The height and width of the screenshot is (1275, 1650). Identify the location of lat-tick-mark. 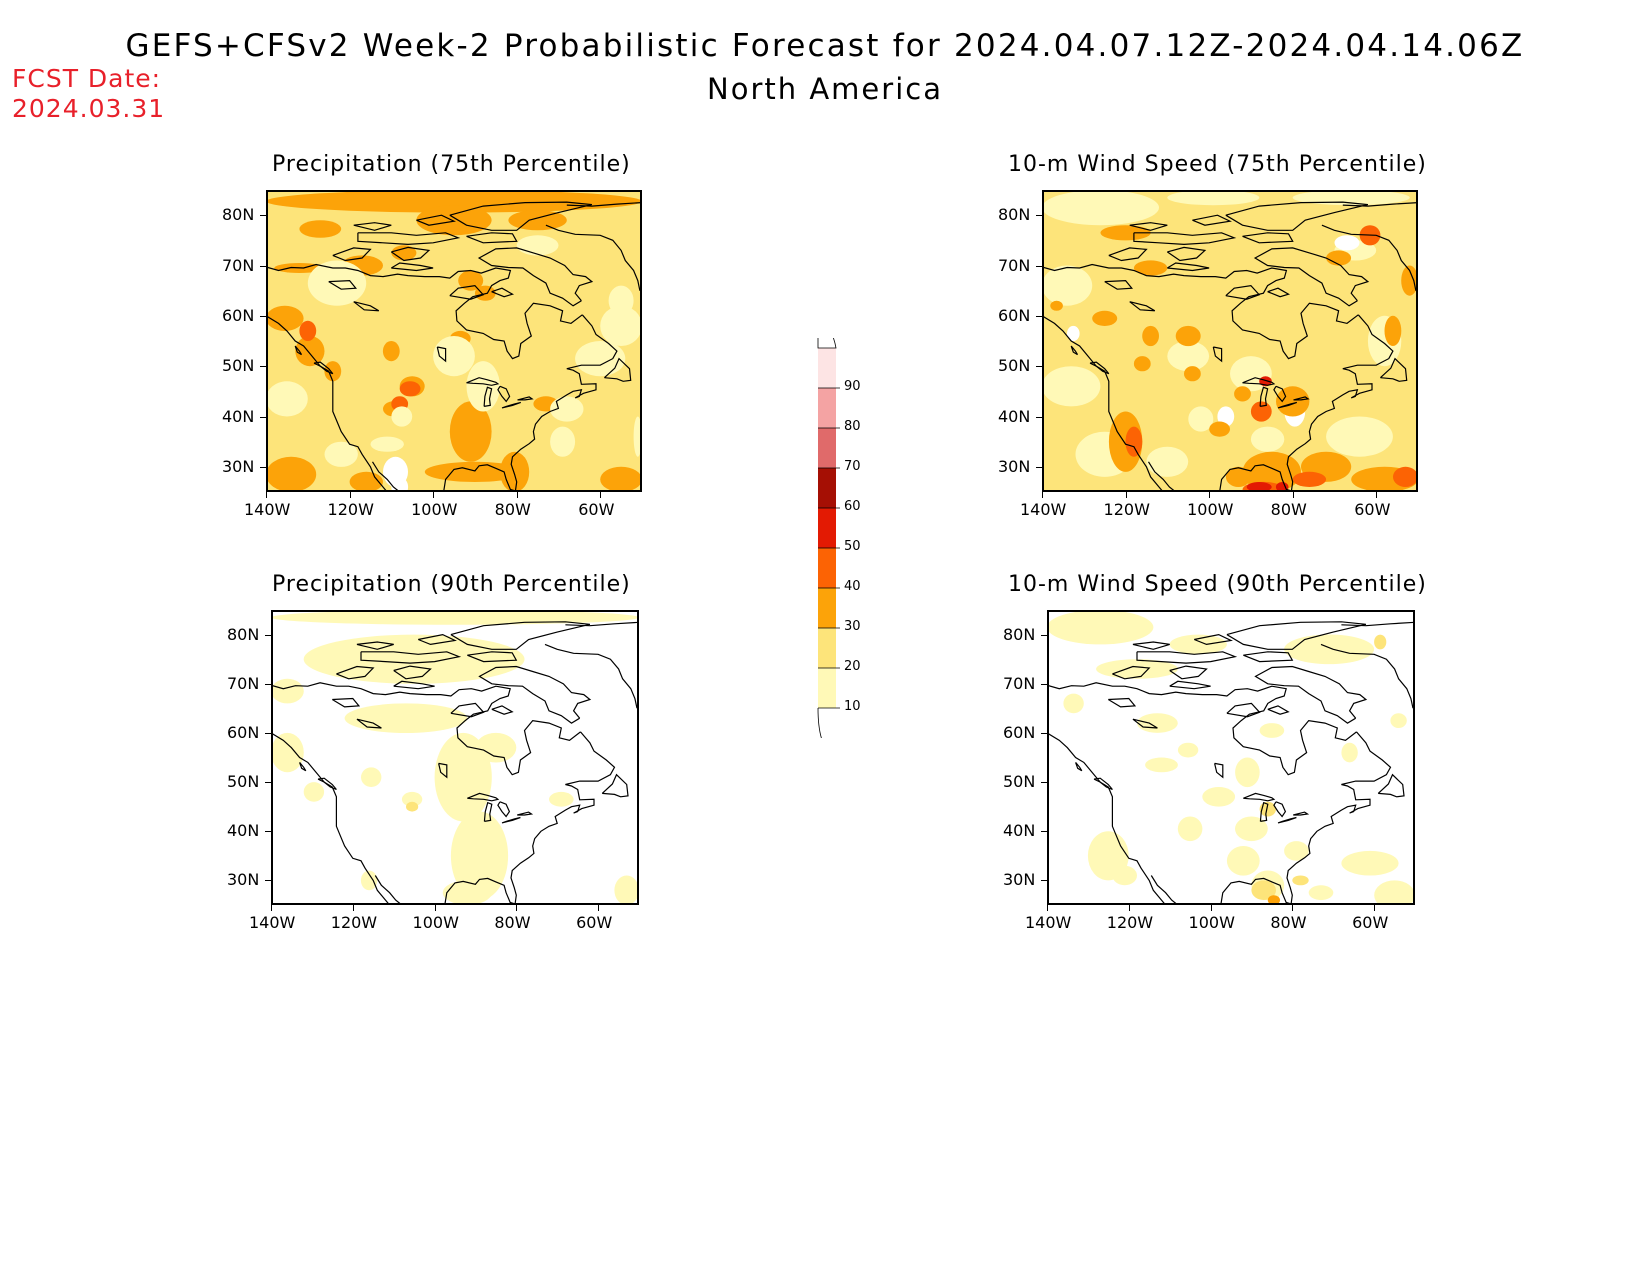
(1039, 266).